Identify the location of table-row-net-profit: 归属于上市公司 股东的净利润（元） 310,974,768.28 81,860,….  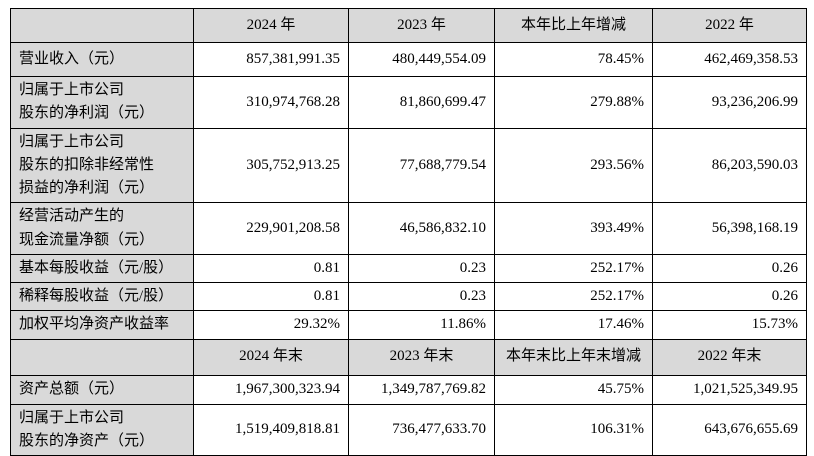
(408, 102).